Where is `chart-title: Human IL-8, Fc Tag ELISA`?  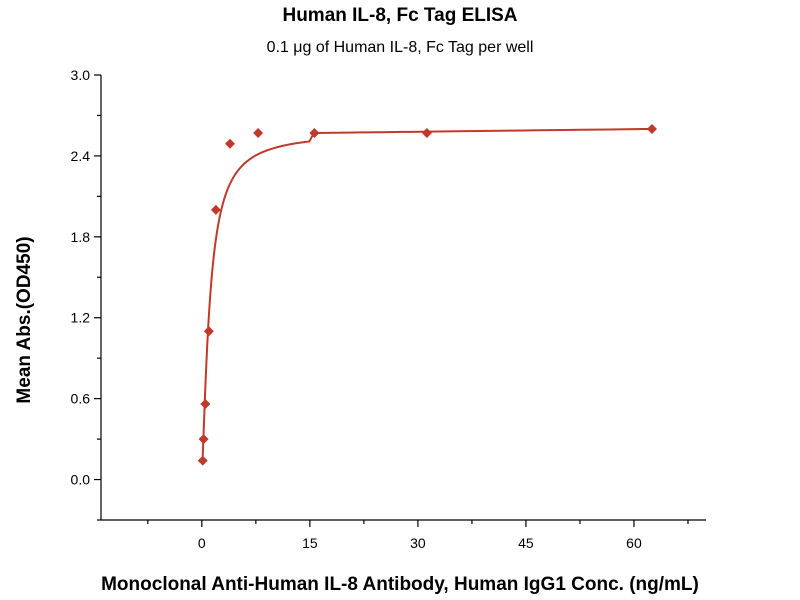 chart-title: Human IL-8, Fc Tag ELISA is located at coordinates (399, 15).